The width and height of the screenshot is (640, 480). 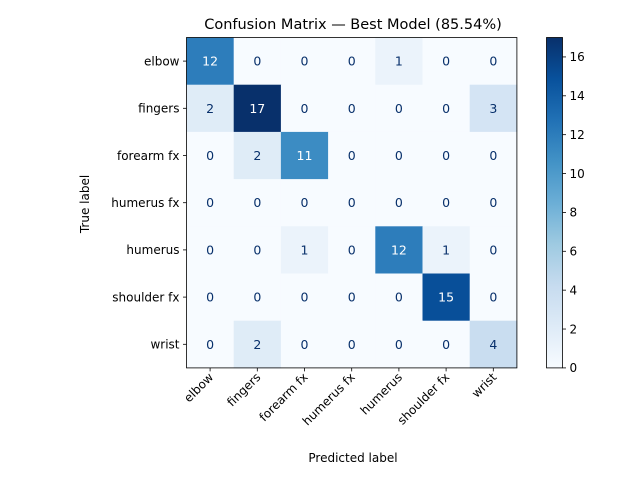 What do you see at coordinates (574, 252) in the screenshot?
I see `colorbar-tick-label: 6` at bounding box center [574, 252].